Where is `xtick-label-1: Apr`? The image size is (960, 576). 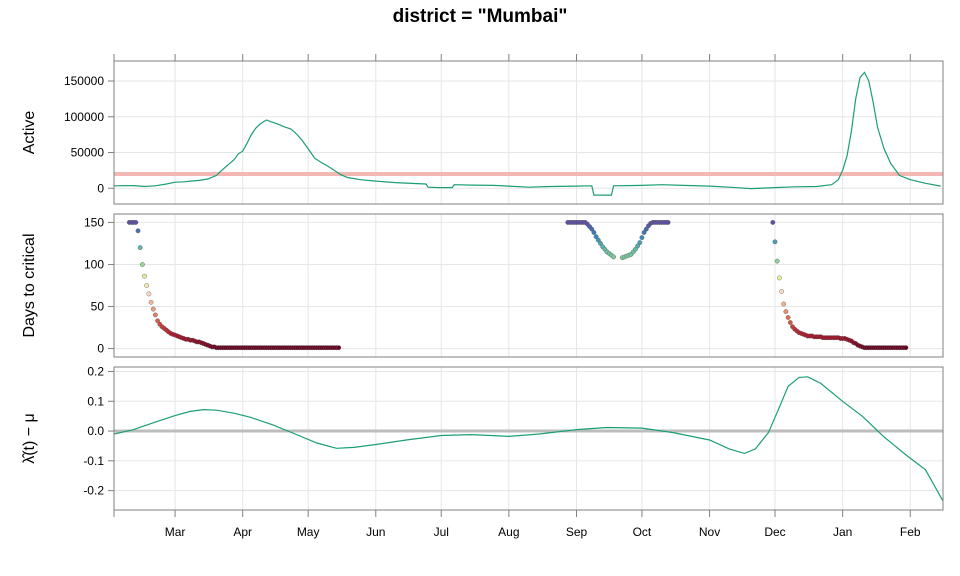 xtick-label-1: Apr is located at coordinates (242, 532).